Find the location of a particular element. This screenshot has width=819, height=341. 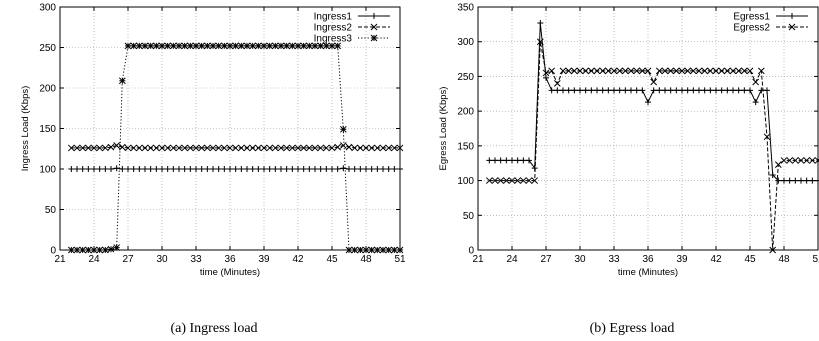

ingress-x-tick-label: 24 is located at coordinates (94, 259).